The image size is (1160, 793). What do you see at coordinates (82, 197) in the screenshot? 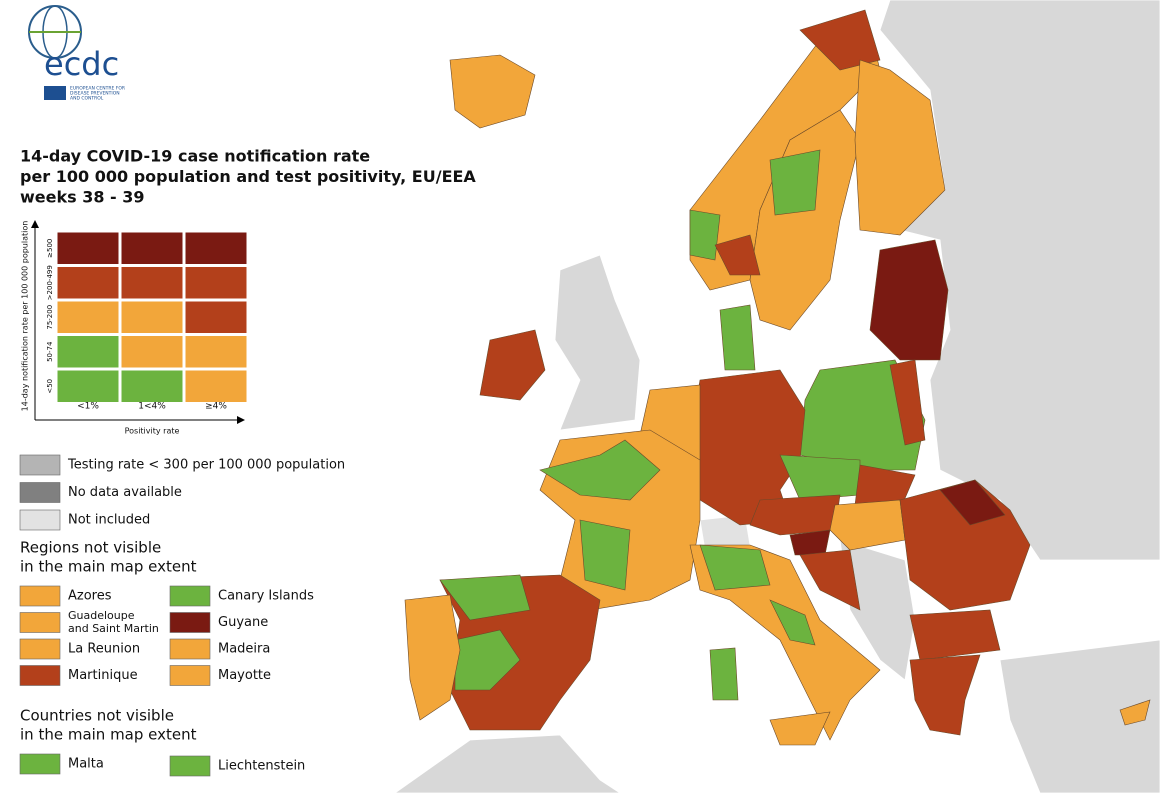
I see `title-line: weeks 38 - 39` at bounding box center [82, 197].